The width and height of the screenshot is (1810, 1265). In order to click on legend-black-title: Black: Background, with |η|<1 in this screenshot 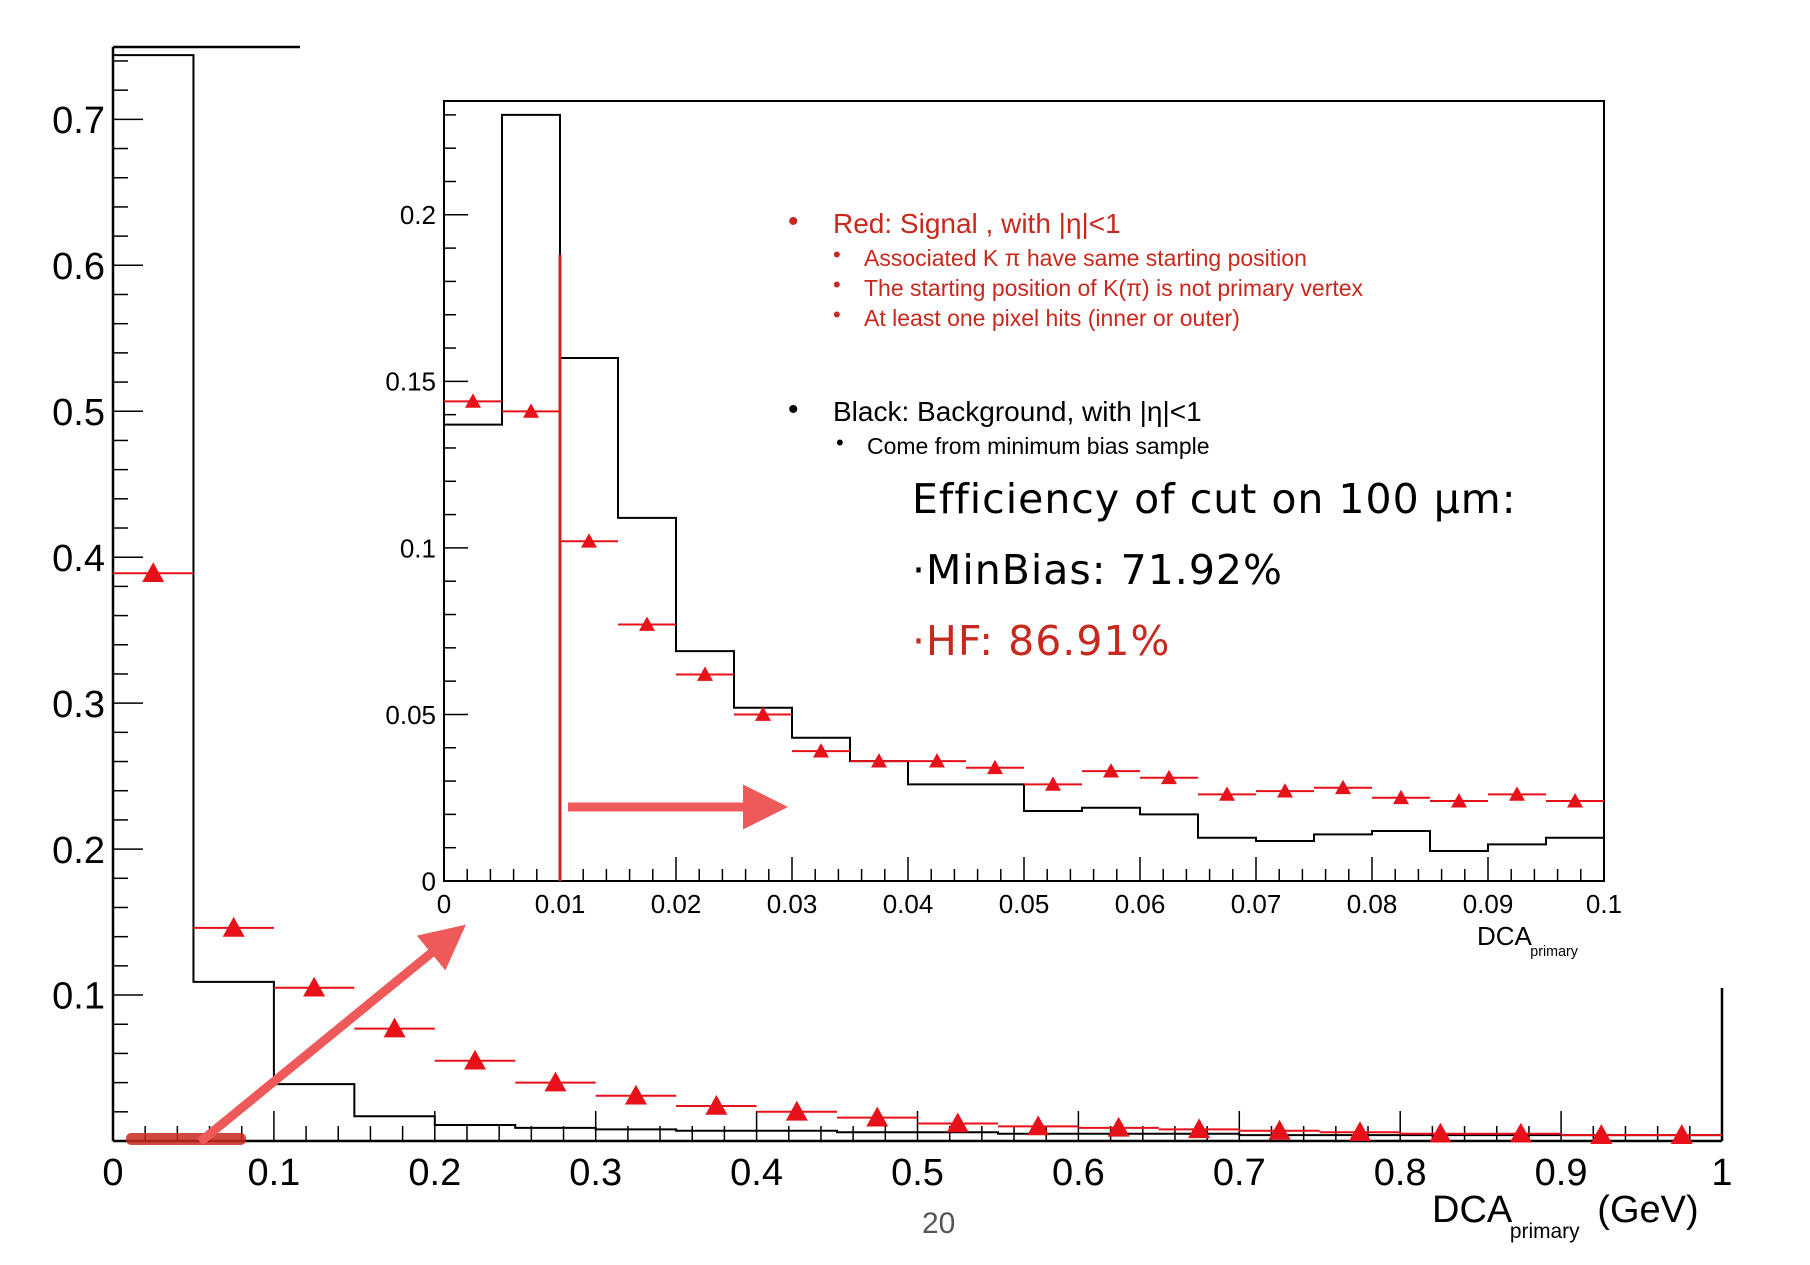, I will do `click(1017, 411)`.